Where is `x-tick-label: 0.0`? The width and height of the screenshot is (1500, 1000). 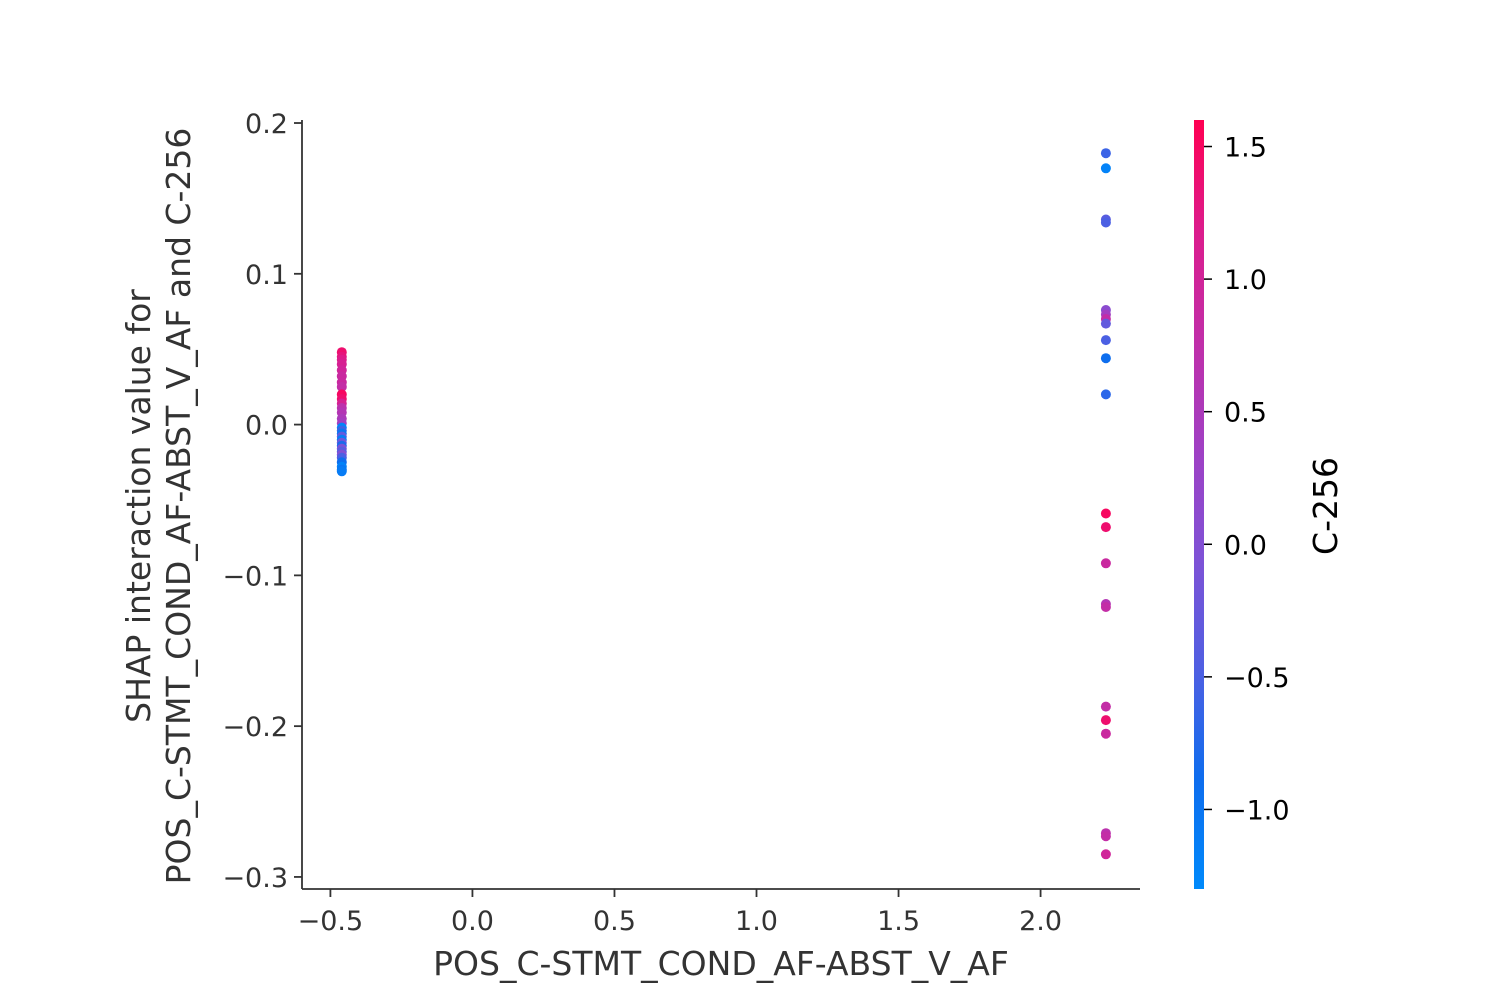
x-tick-label: 0.0 is located at coordinates (472, 921).